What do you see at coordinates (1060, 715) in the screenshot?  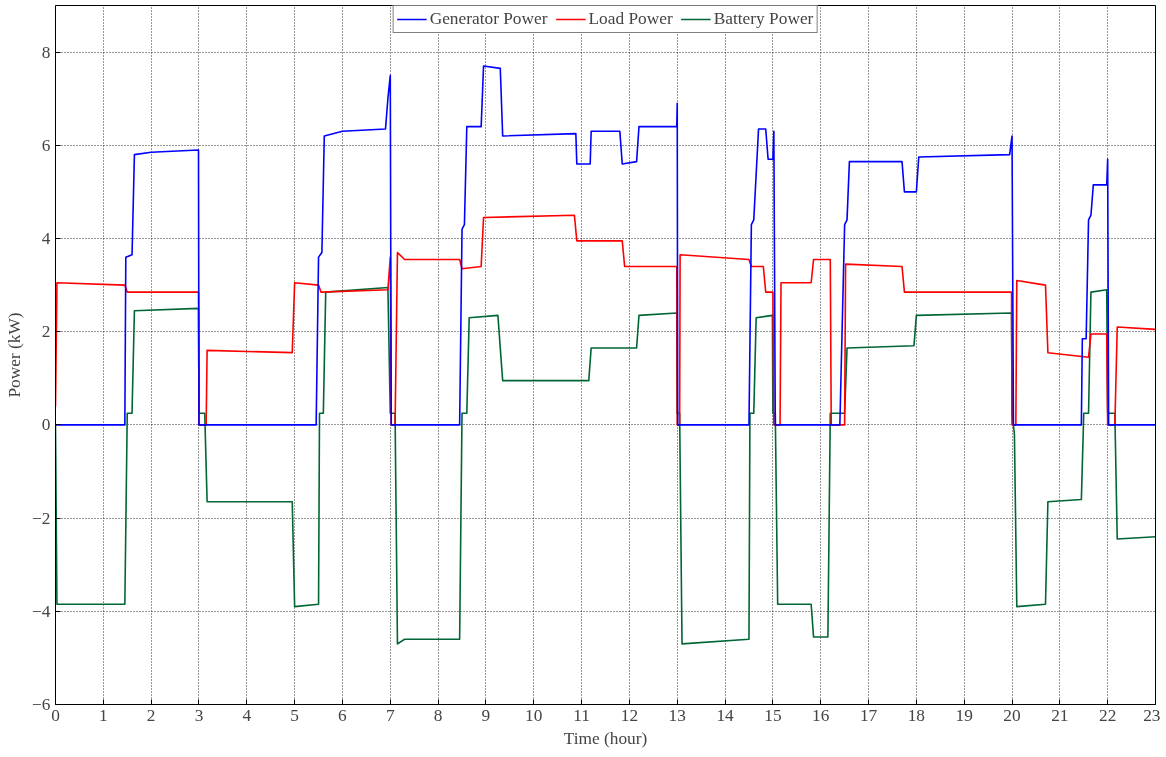 I see `x-tick-label: 21` at bounding box center [1060, 715].